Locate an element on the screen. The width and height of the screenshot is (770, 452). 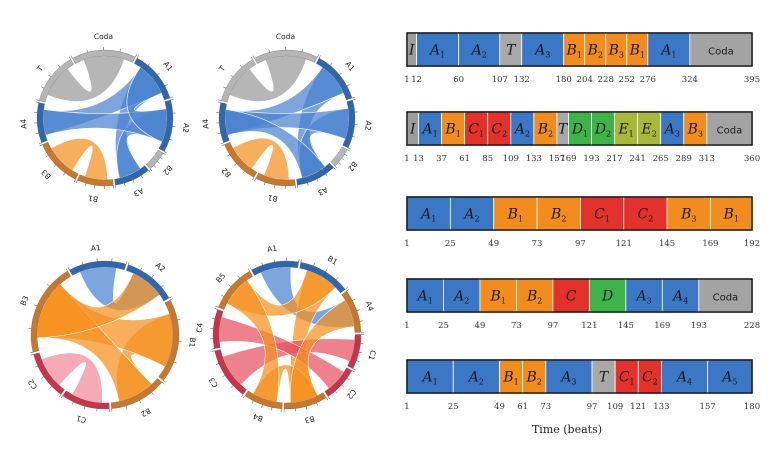
chord-diagram-4: A1 B1 A4 C1 C2 B3 B4 C3 C4 B5 is located at coordinates (286, 334).